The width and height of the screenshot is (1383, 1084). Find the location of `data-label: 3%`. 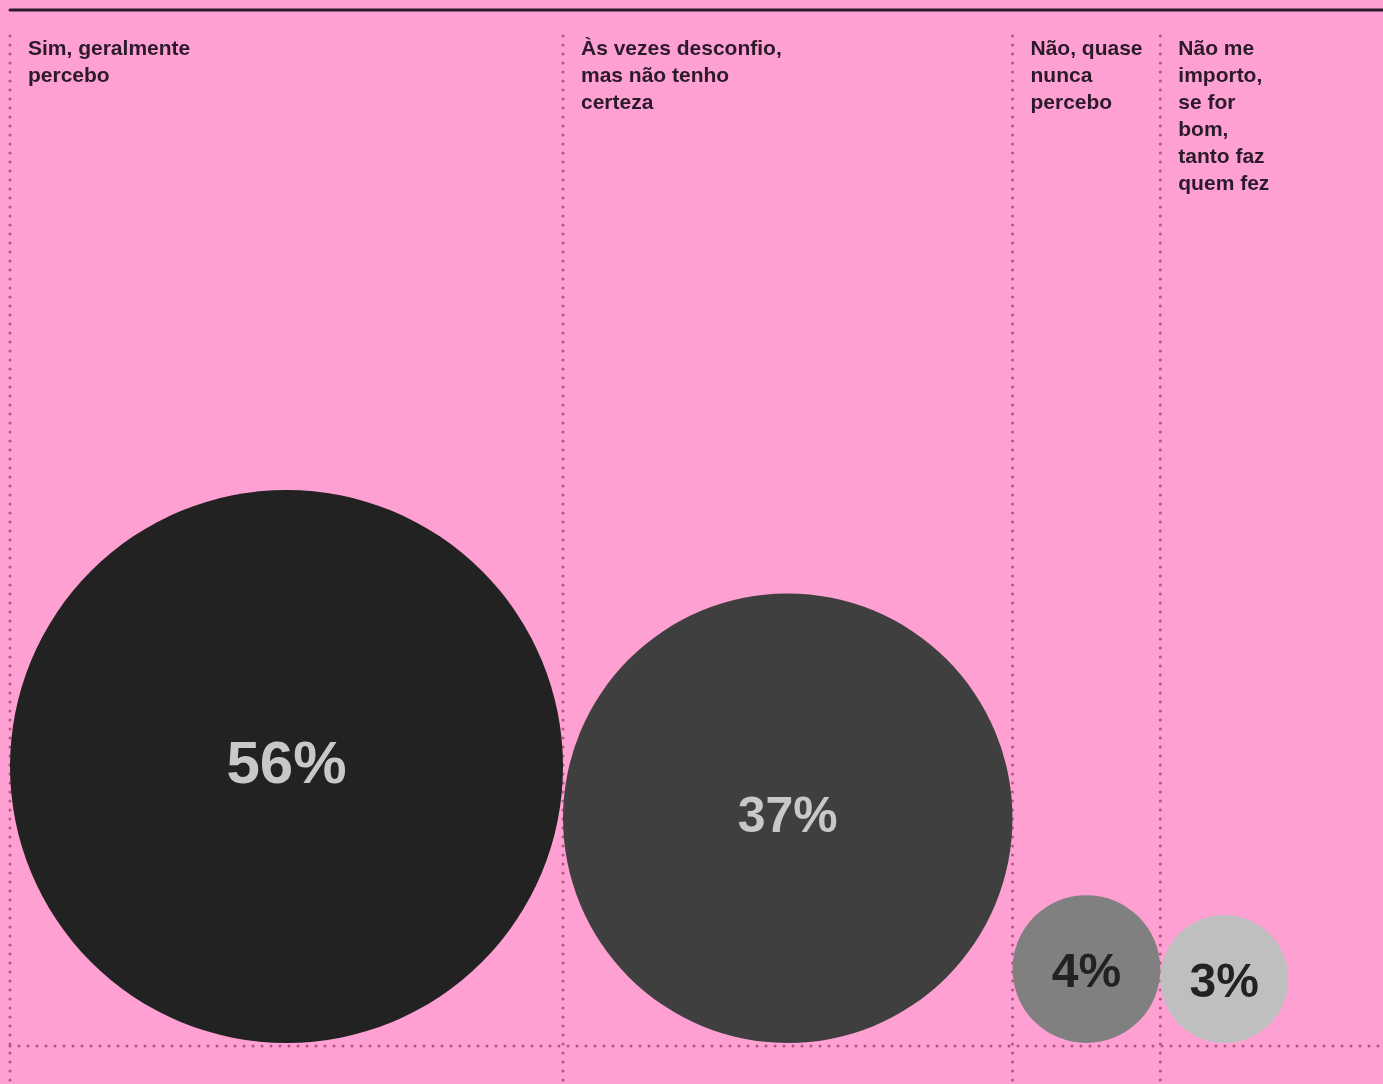

data-label: 3% is located at coordinates (1224, 981).